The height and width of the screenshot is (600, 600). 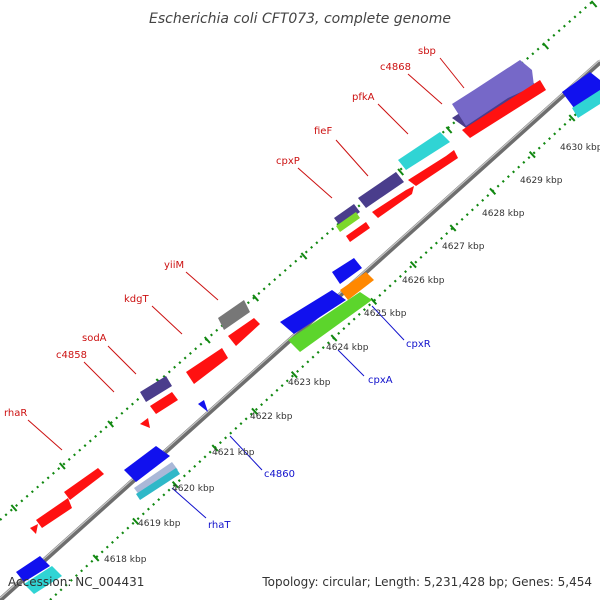 I want to click on gene-fieF, so click(x=381, y=190).